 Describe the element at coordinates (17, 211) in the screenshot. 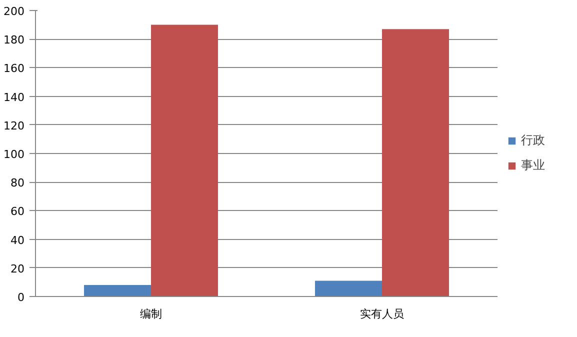

I see `y-tick-label: 60` at that location.